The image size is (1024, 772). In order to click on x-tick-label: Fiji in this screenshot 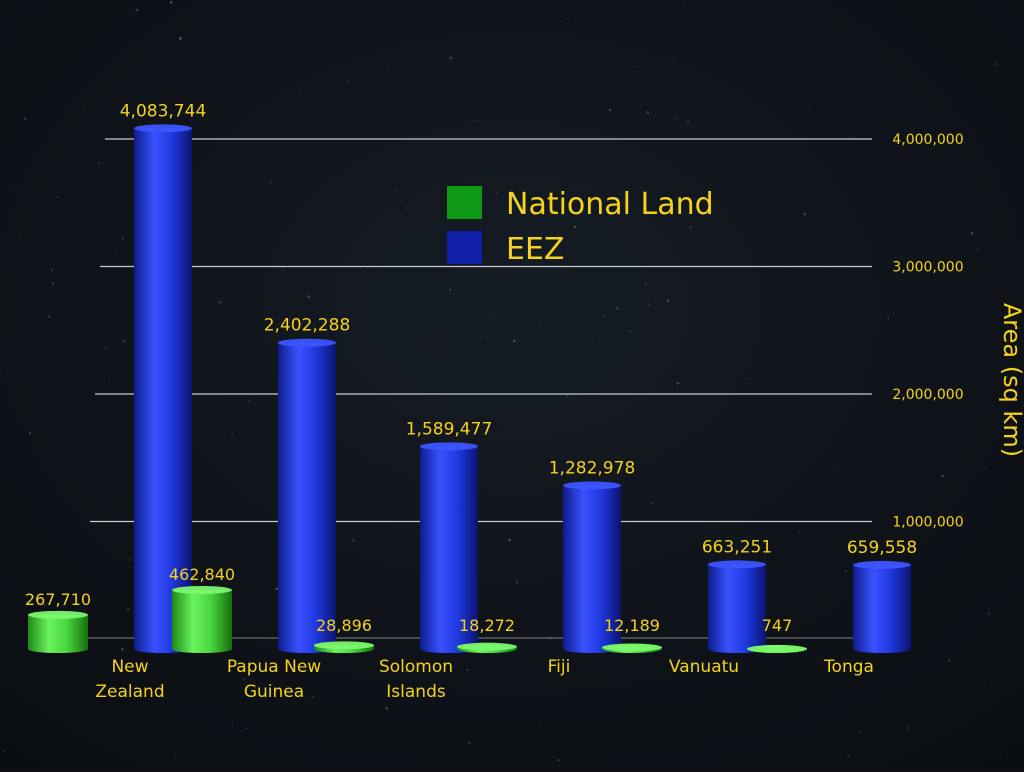, I will do `click(559, 667)`.